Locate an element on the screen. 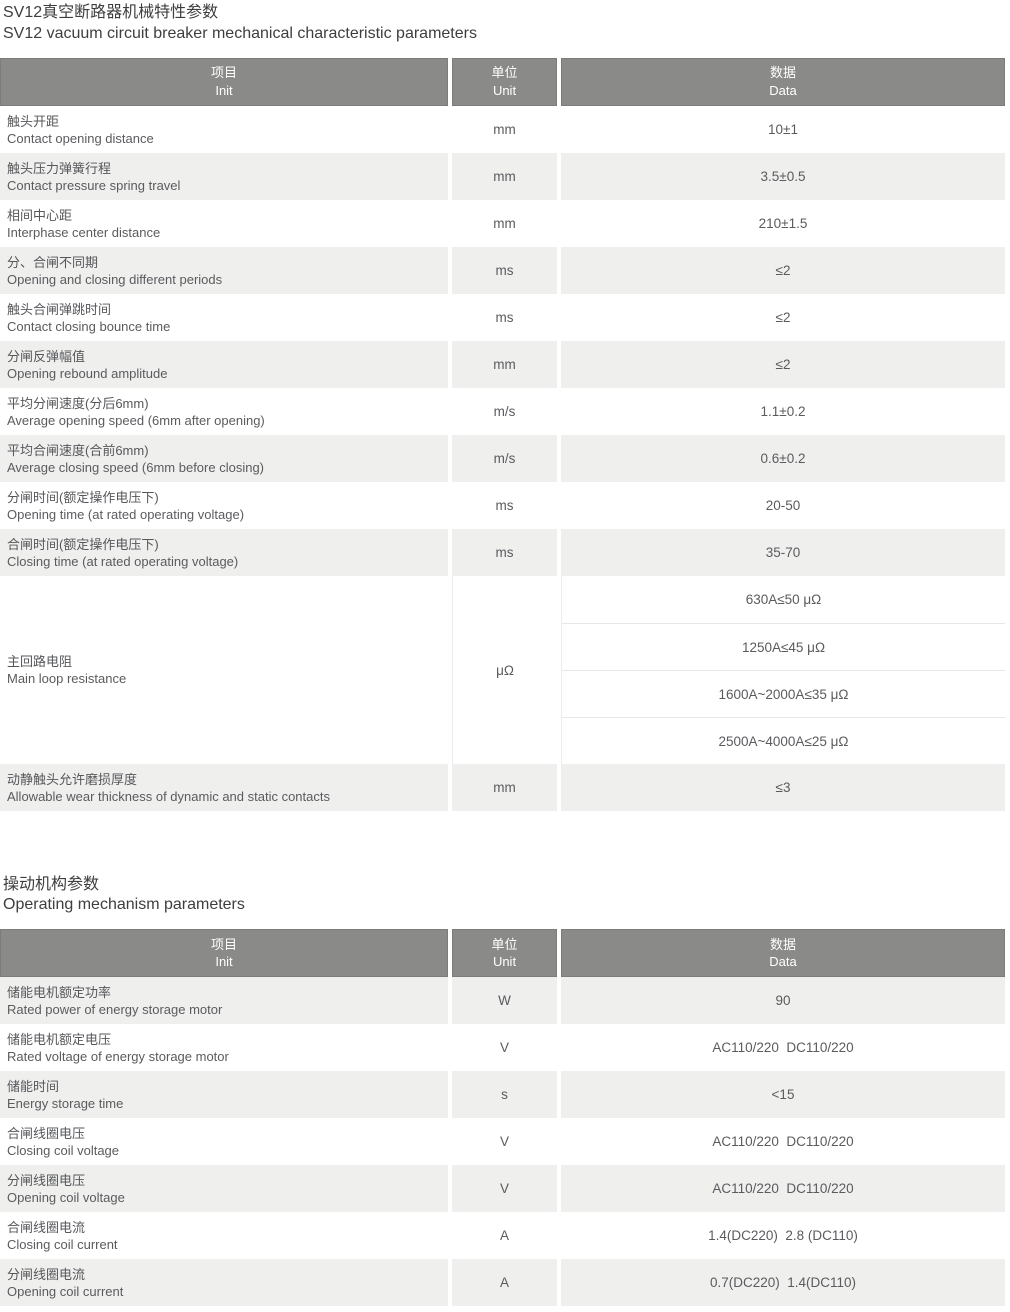 The width and height of the screenshot is (1010, 1312). section-title-operating-mechanism: 操动机构参数 Operating mechanism parameters is located at coordinates (505, 894).